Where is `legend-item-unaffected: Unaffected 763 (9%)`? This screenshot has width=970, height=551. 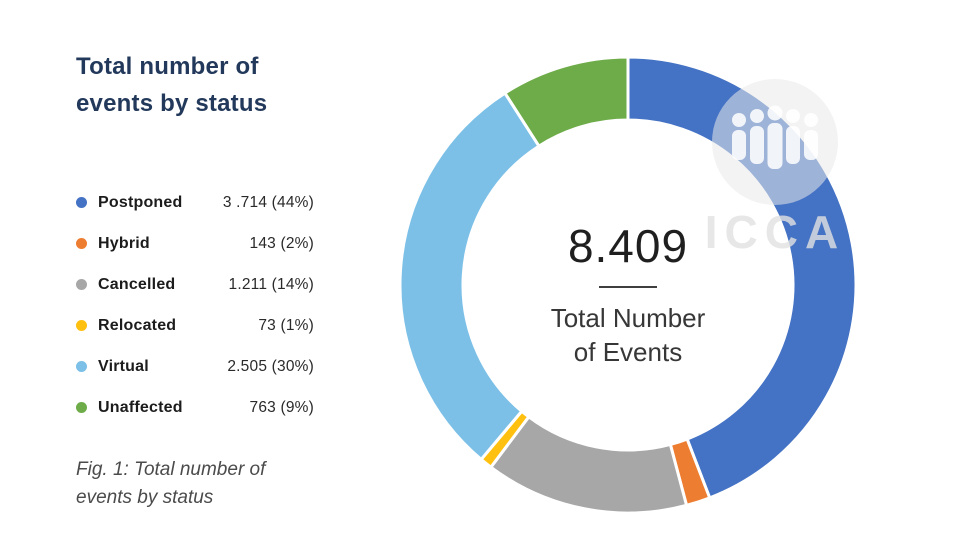 legend-item-unaffected: Unaffected 763 (9%) is located at coordinates (195, 407).